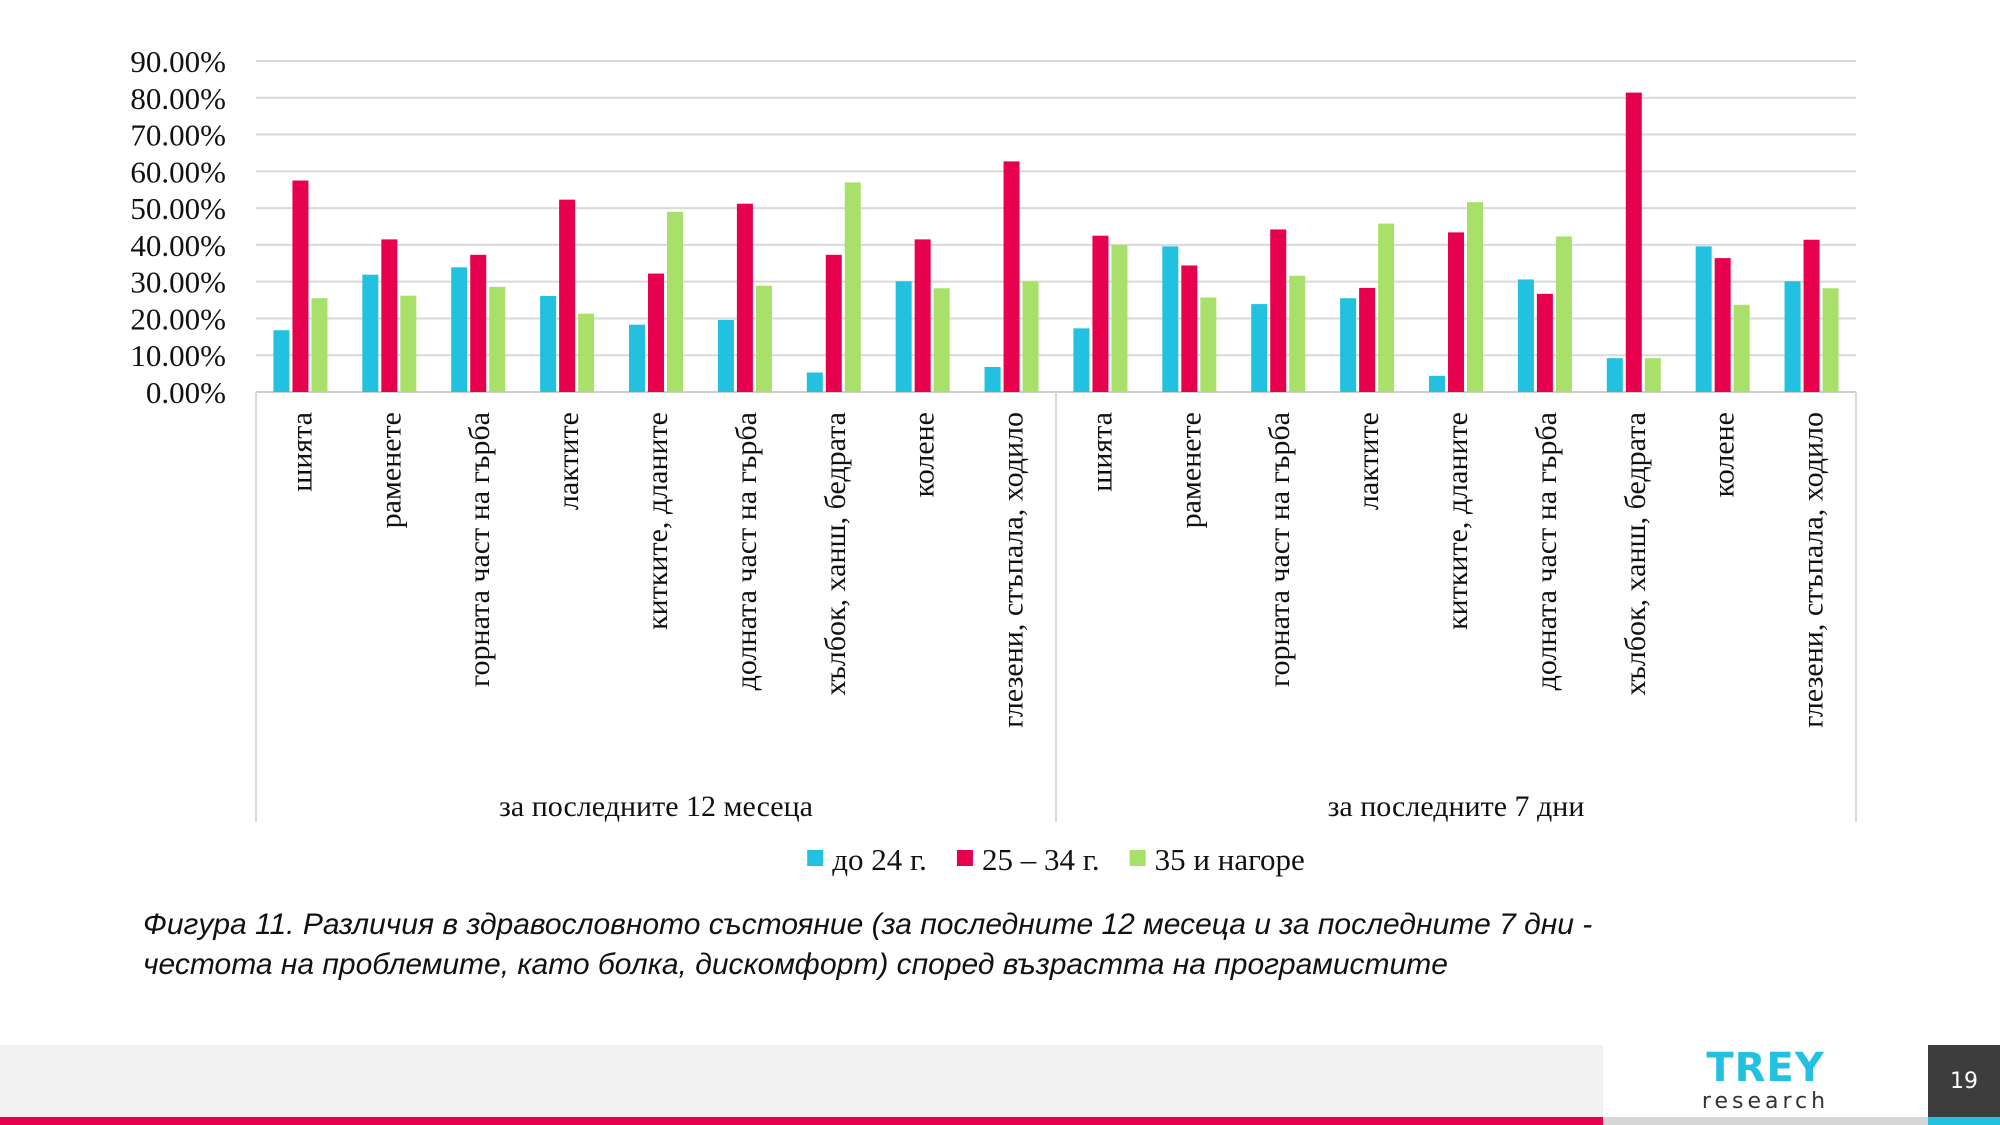  What do you see at coordinates (1456, 806) in the screenshot?
I see `group-label: за последните 7 дни` at bounding box center [1456, 806].